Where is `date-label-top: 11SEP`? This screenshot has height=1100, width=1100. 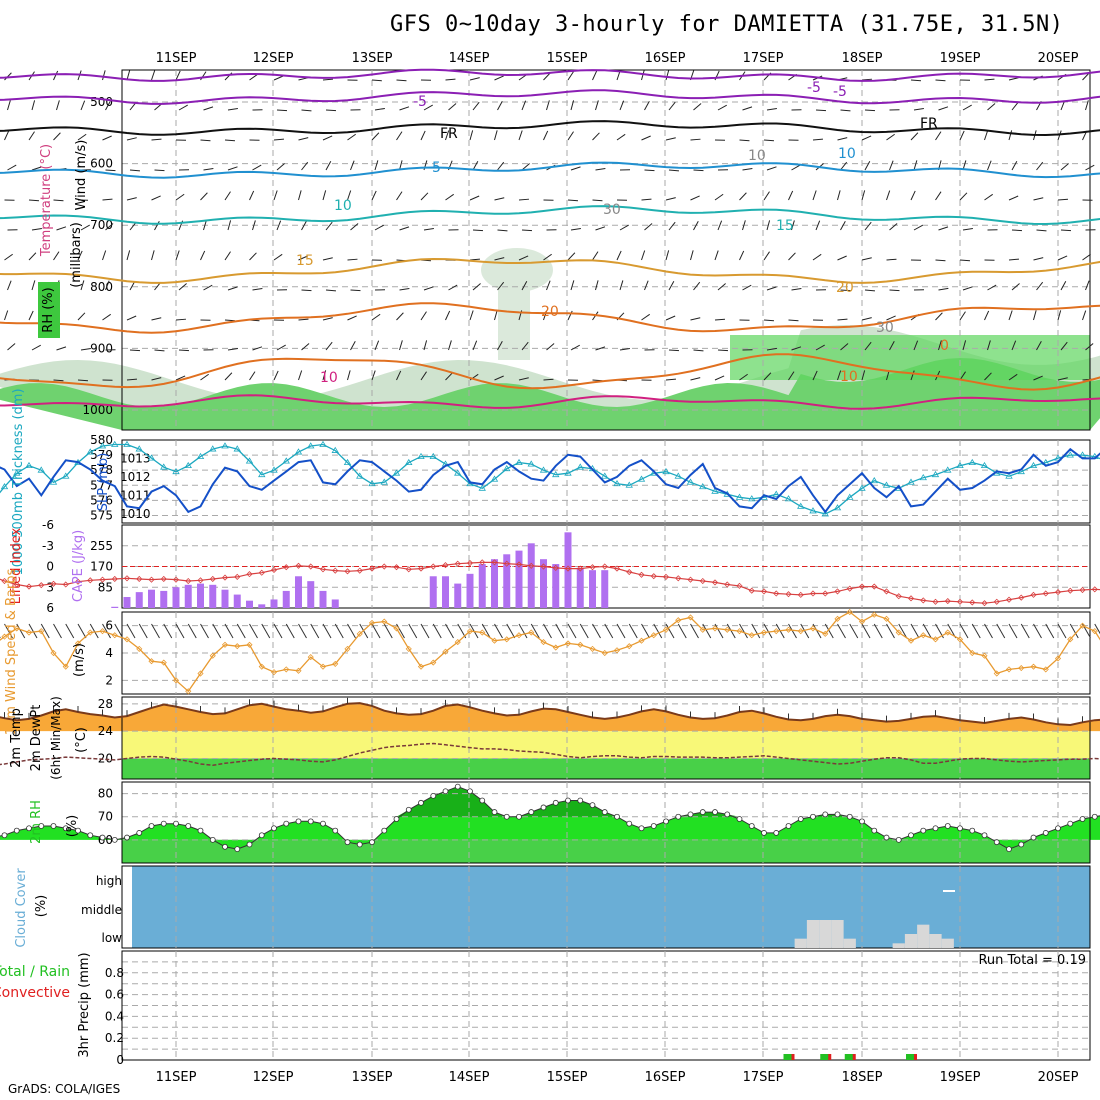 date-label-top: 11SEP is located at coordinates (176, 58).